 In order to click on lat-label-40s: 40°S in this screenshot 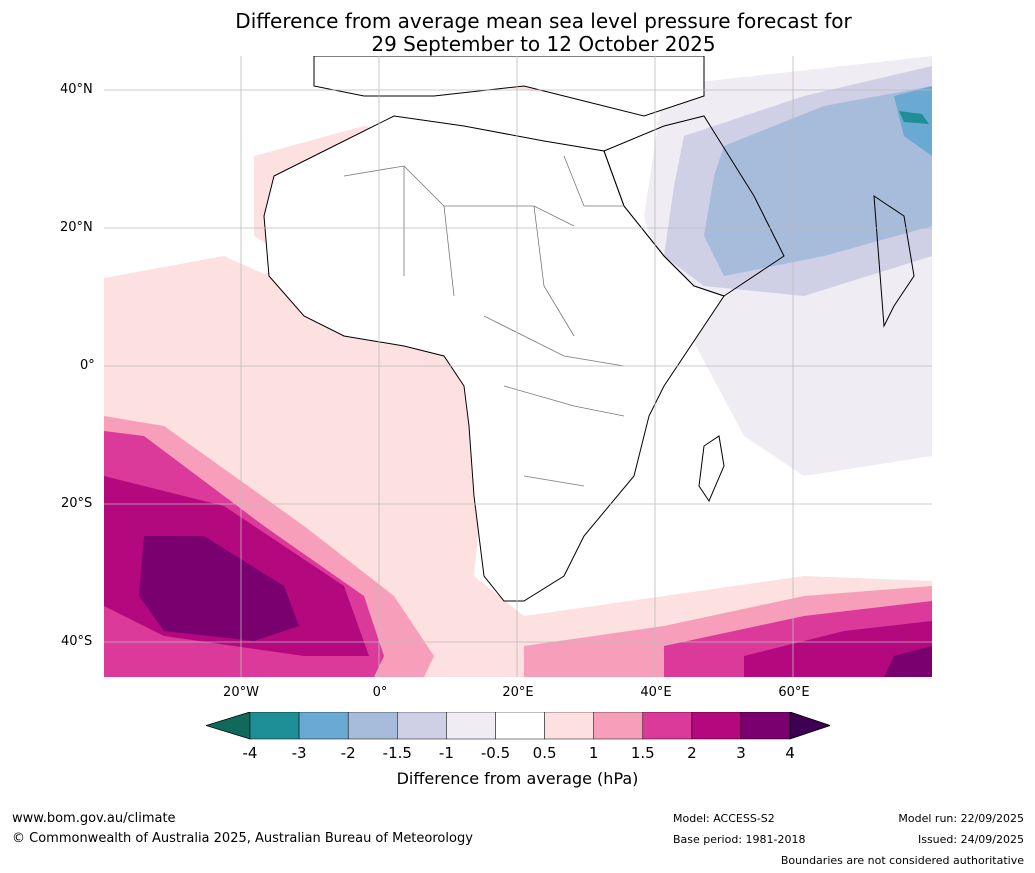, I will do `click(77, 641)`.